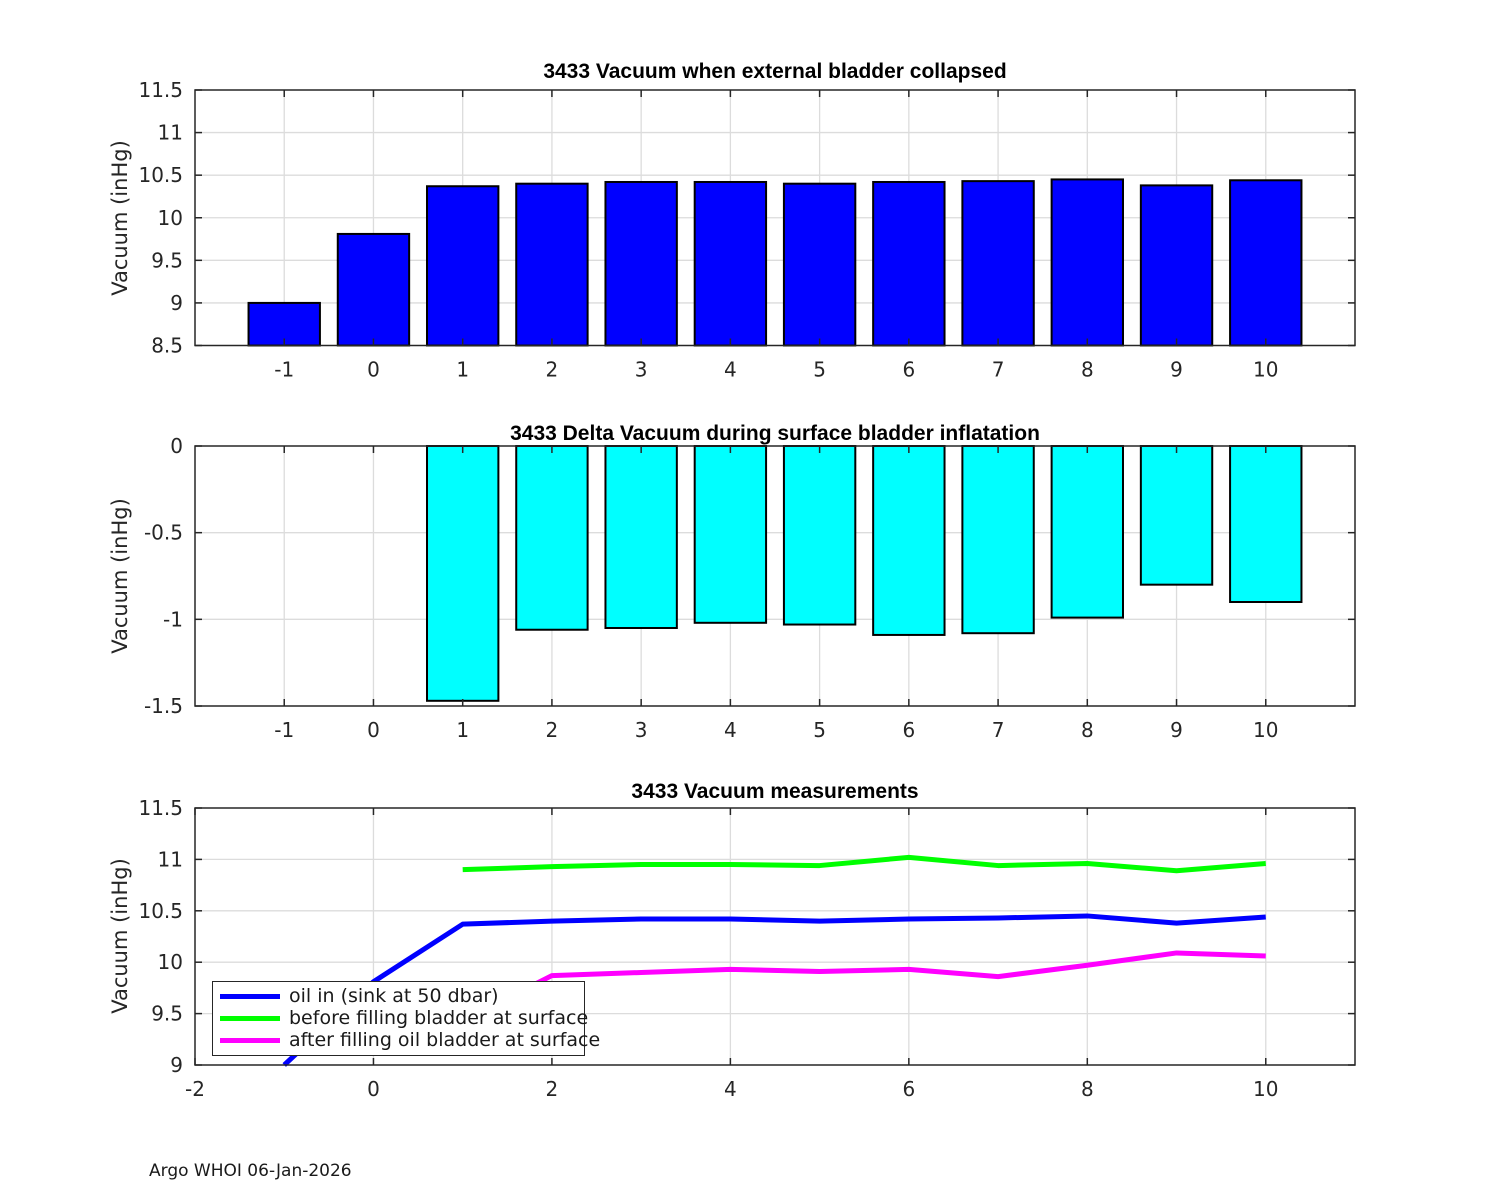 This screenshot has width=1500, height=1200. I want to click on legend-line-swatch-green, so click(250, 1018).